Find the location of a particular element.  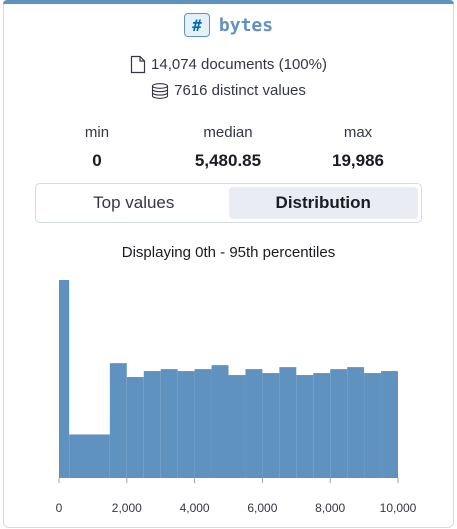

card-accent-bar is located at coordinates (228, 2).